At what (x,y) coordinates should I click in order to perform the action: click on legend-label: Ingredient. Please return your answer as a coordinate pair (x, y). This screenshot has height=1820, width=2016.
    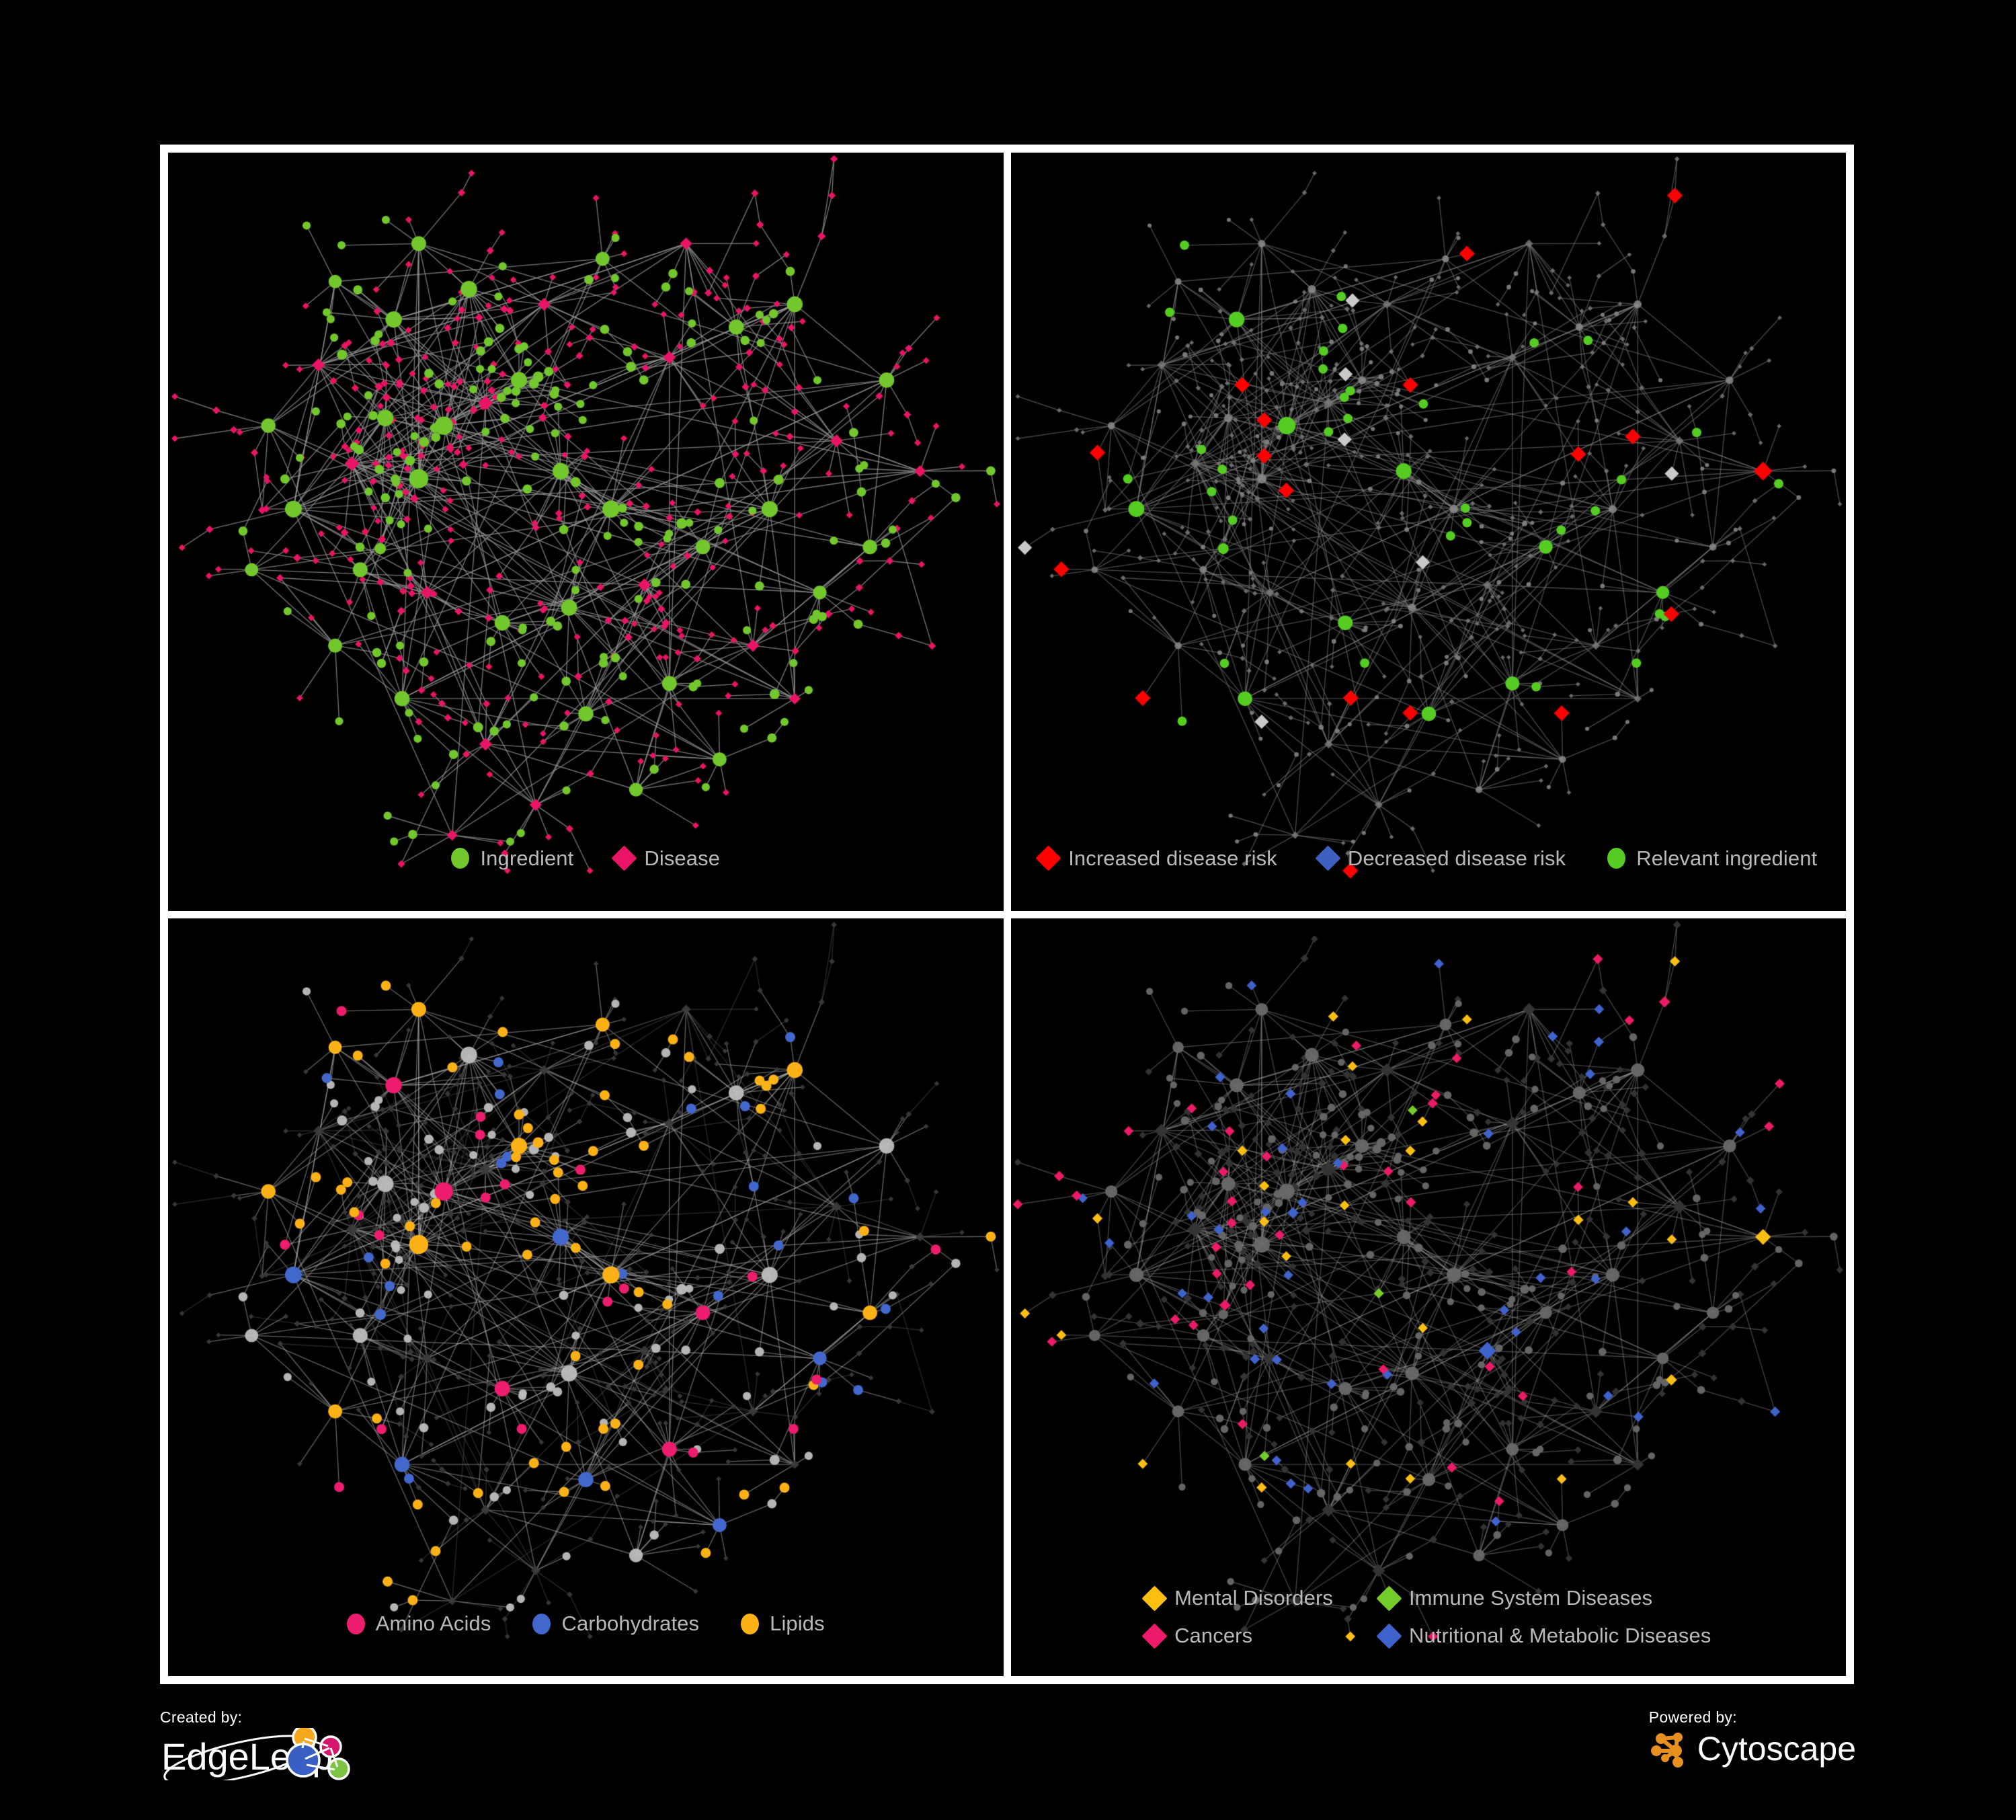
    Looking at the image, I should click on (527, 858).